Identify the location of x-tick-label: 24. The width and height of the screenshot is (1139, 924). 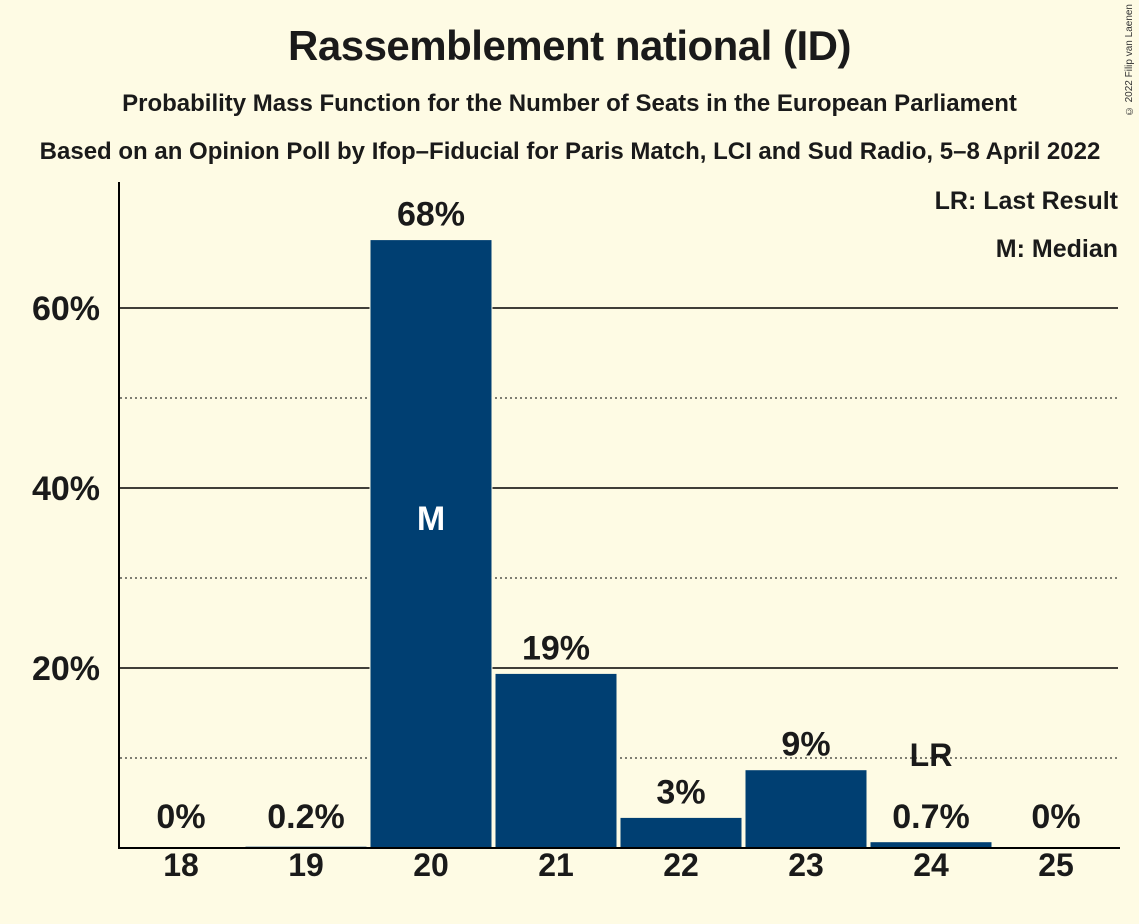
(931, 865).